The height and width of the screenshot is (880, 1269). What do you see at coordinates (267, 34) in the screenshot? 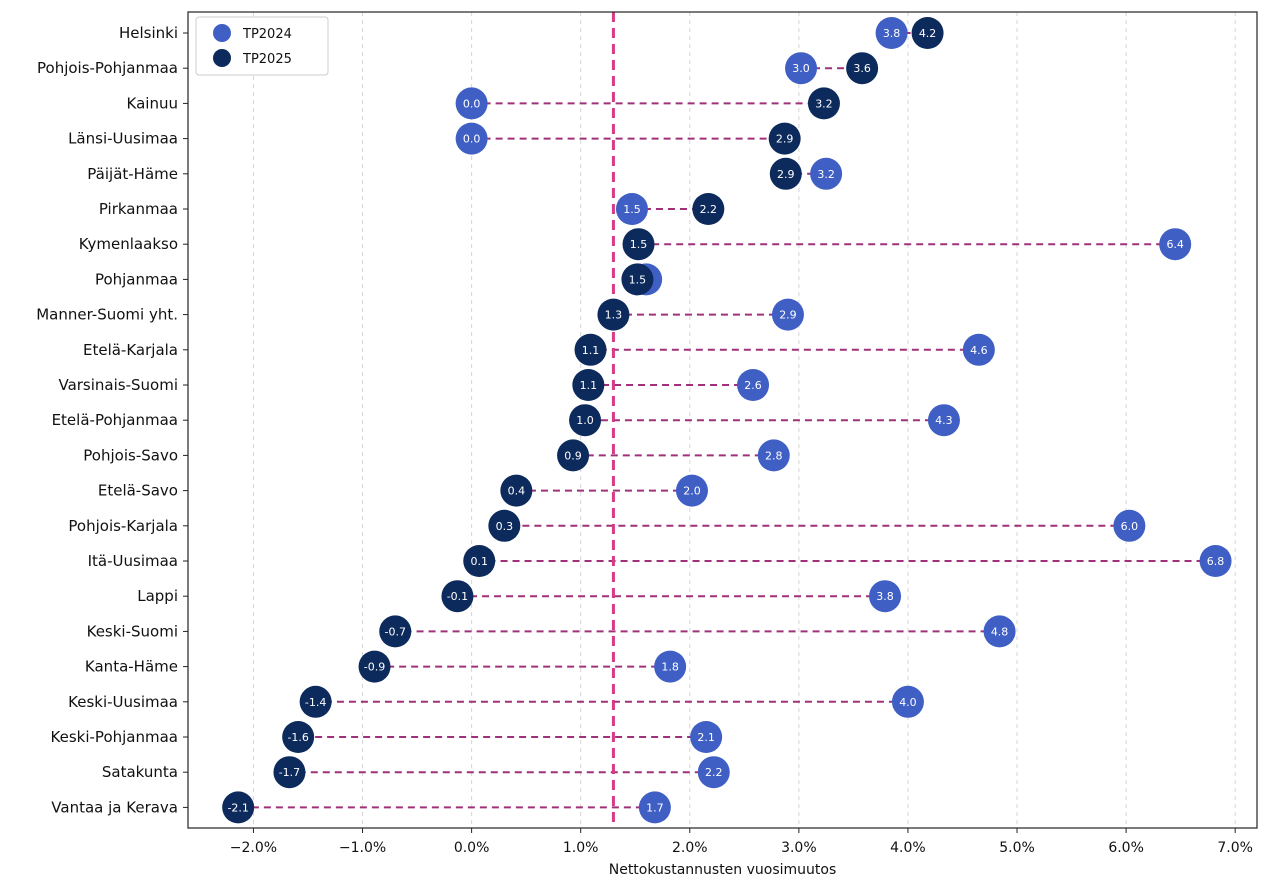
I see `legend-label-tp2024: TP2024` at bounding box center [267, 34].